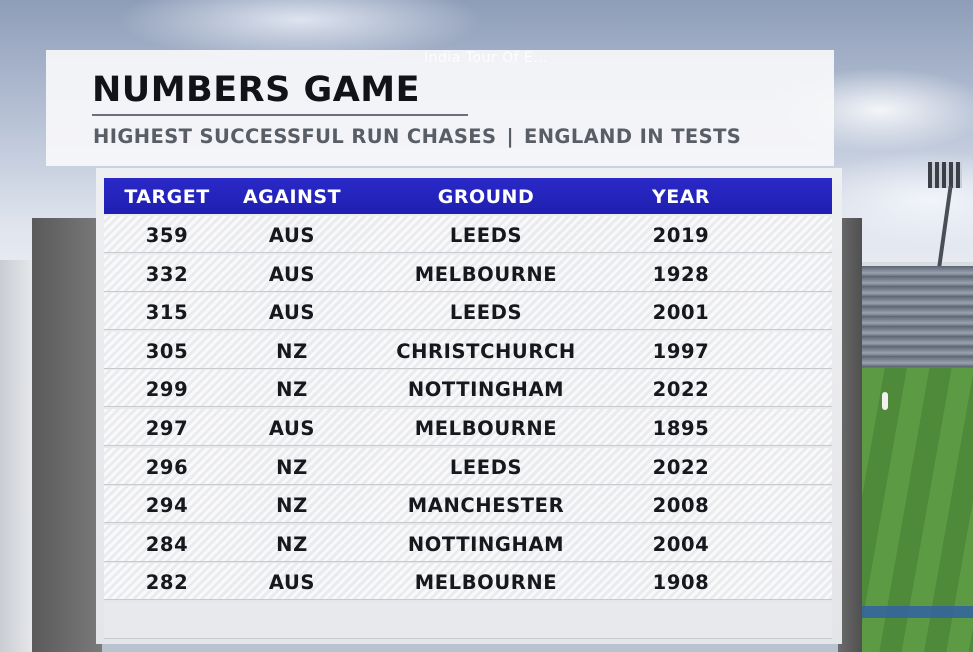  What do you see at coordinates (681, 583) in the screenshot?
I see `cell-year: 1908` at bounding box center [681, 583].